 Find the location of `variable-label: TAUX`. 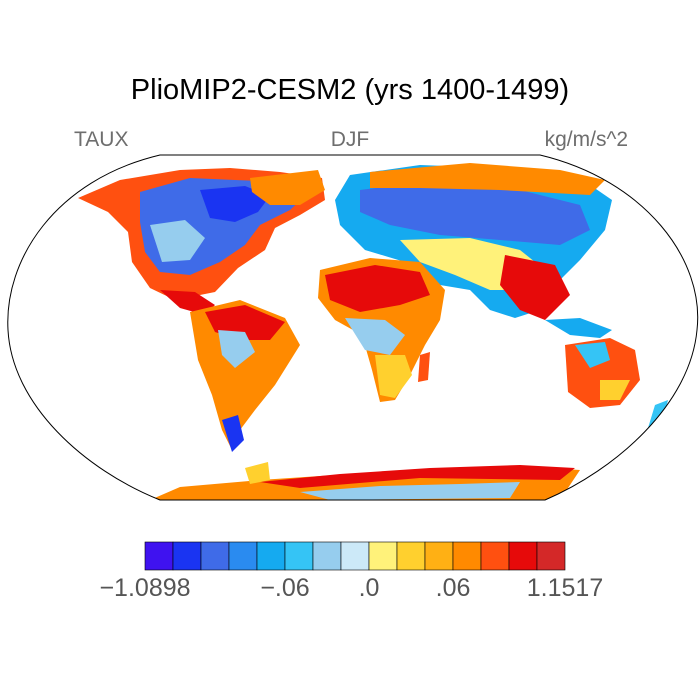

variable-label: TAUX is located at coordinates (101, 139).